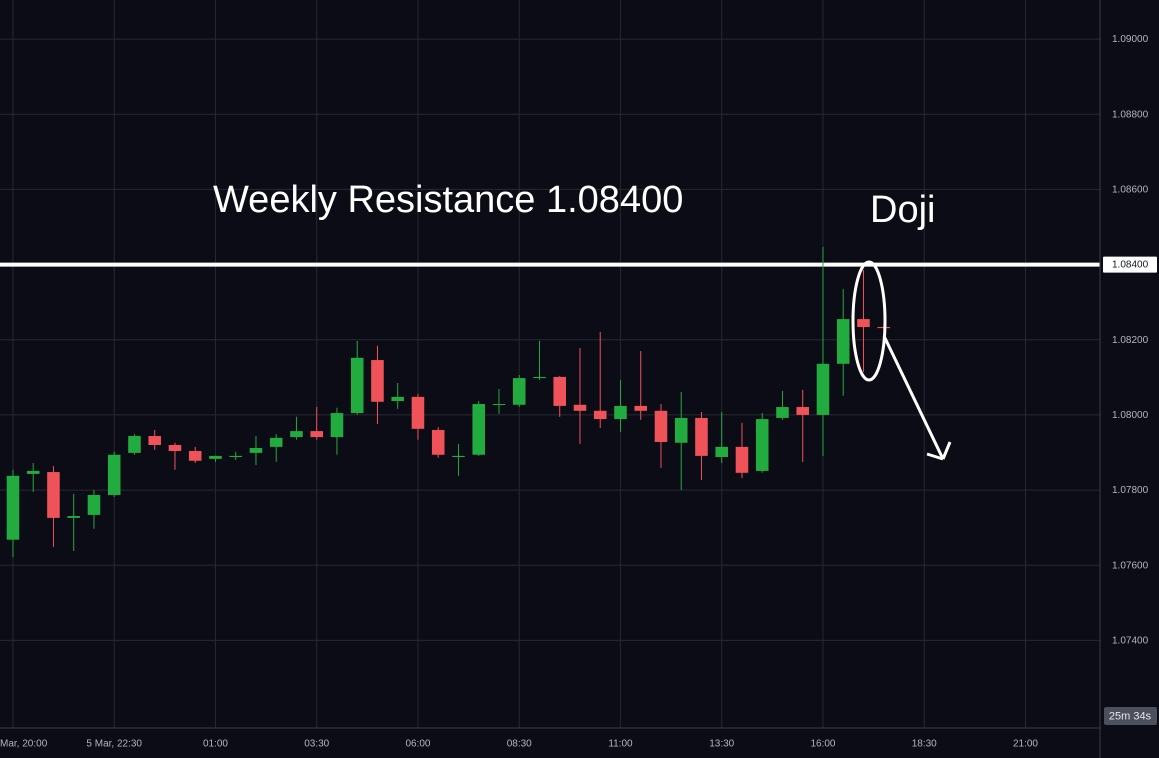 The width and height of the screenshot is (1159, 758). I want to click on countdown-box, so click(1130, 716).